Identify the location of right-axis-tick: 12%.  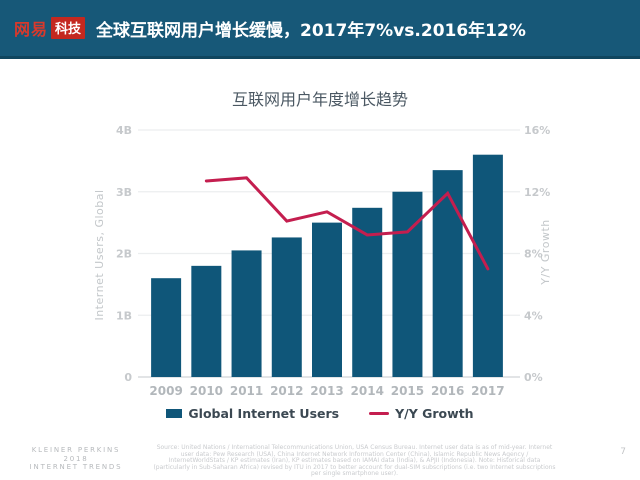
(537, 192).